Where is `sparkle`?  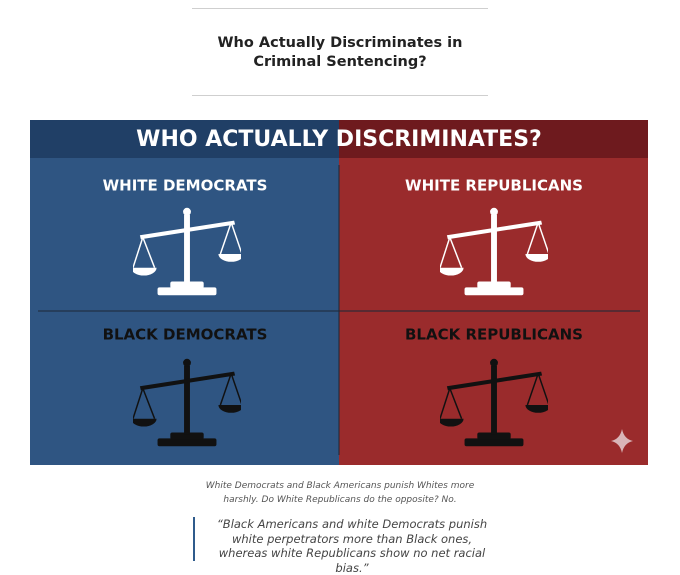 sparkle is located at coordinates (622, 441).